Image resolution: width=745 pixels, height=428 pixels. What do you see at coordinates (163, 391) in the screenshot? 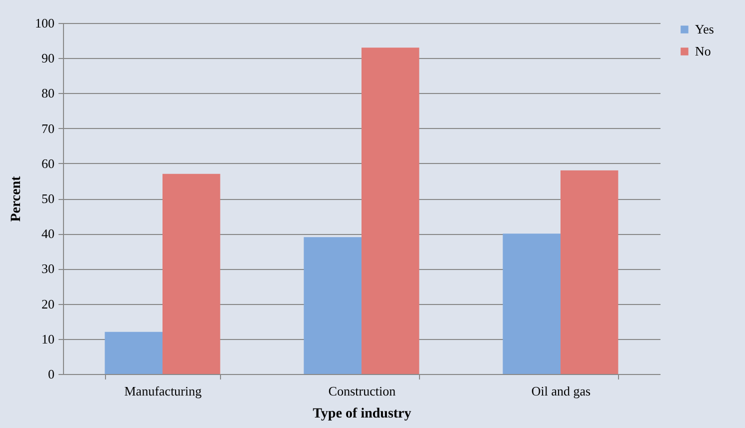
I see `x-tick-label: Manufacturing` at bounding box center [163, 391].